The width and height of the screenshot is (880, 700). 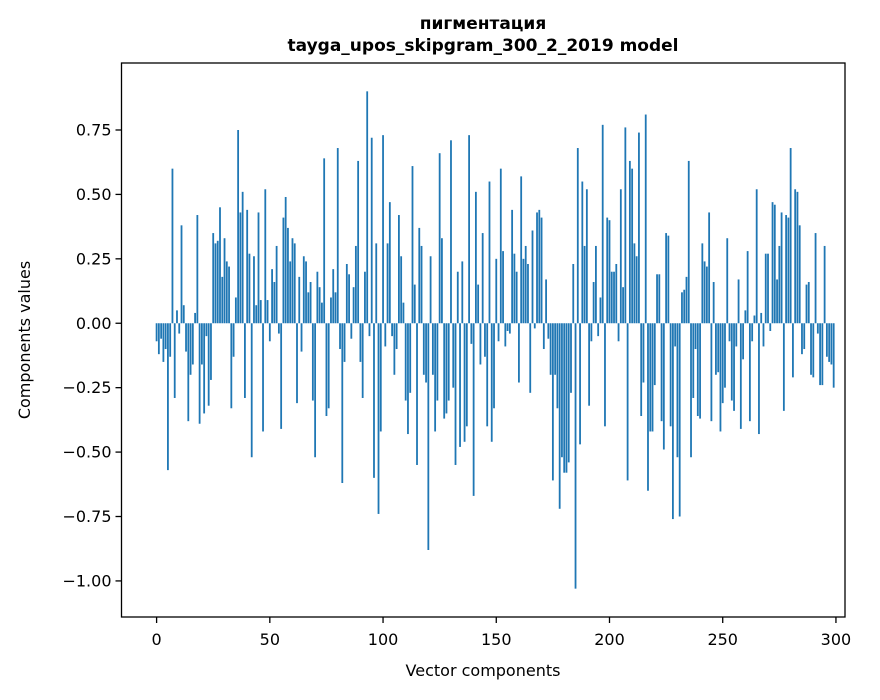 I want to click on y-tick-label: 0.25, so click(x=94, y=258).